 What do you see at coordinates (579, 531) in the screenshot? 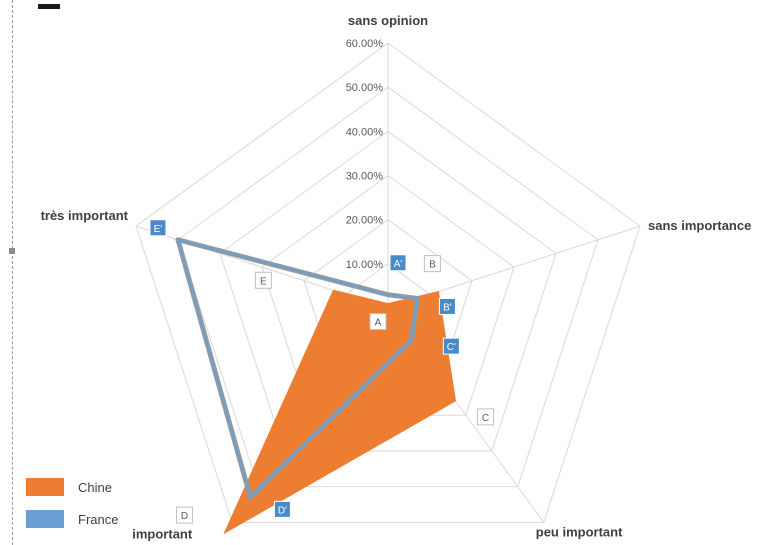
I see `axis-label: peu important` at bounding box center [579, 531].